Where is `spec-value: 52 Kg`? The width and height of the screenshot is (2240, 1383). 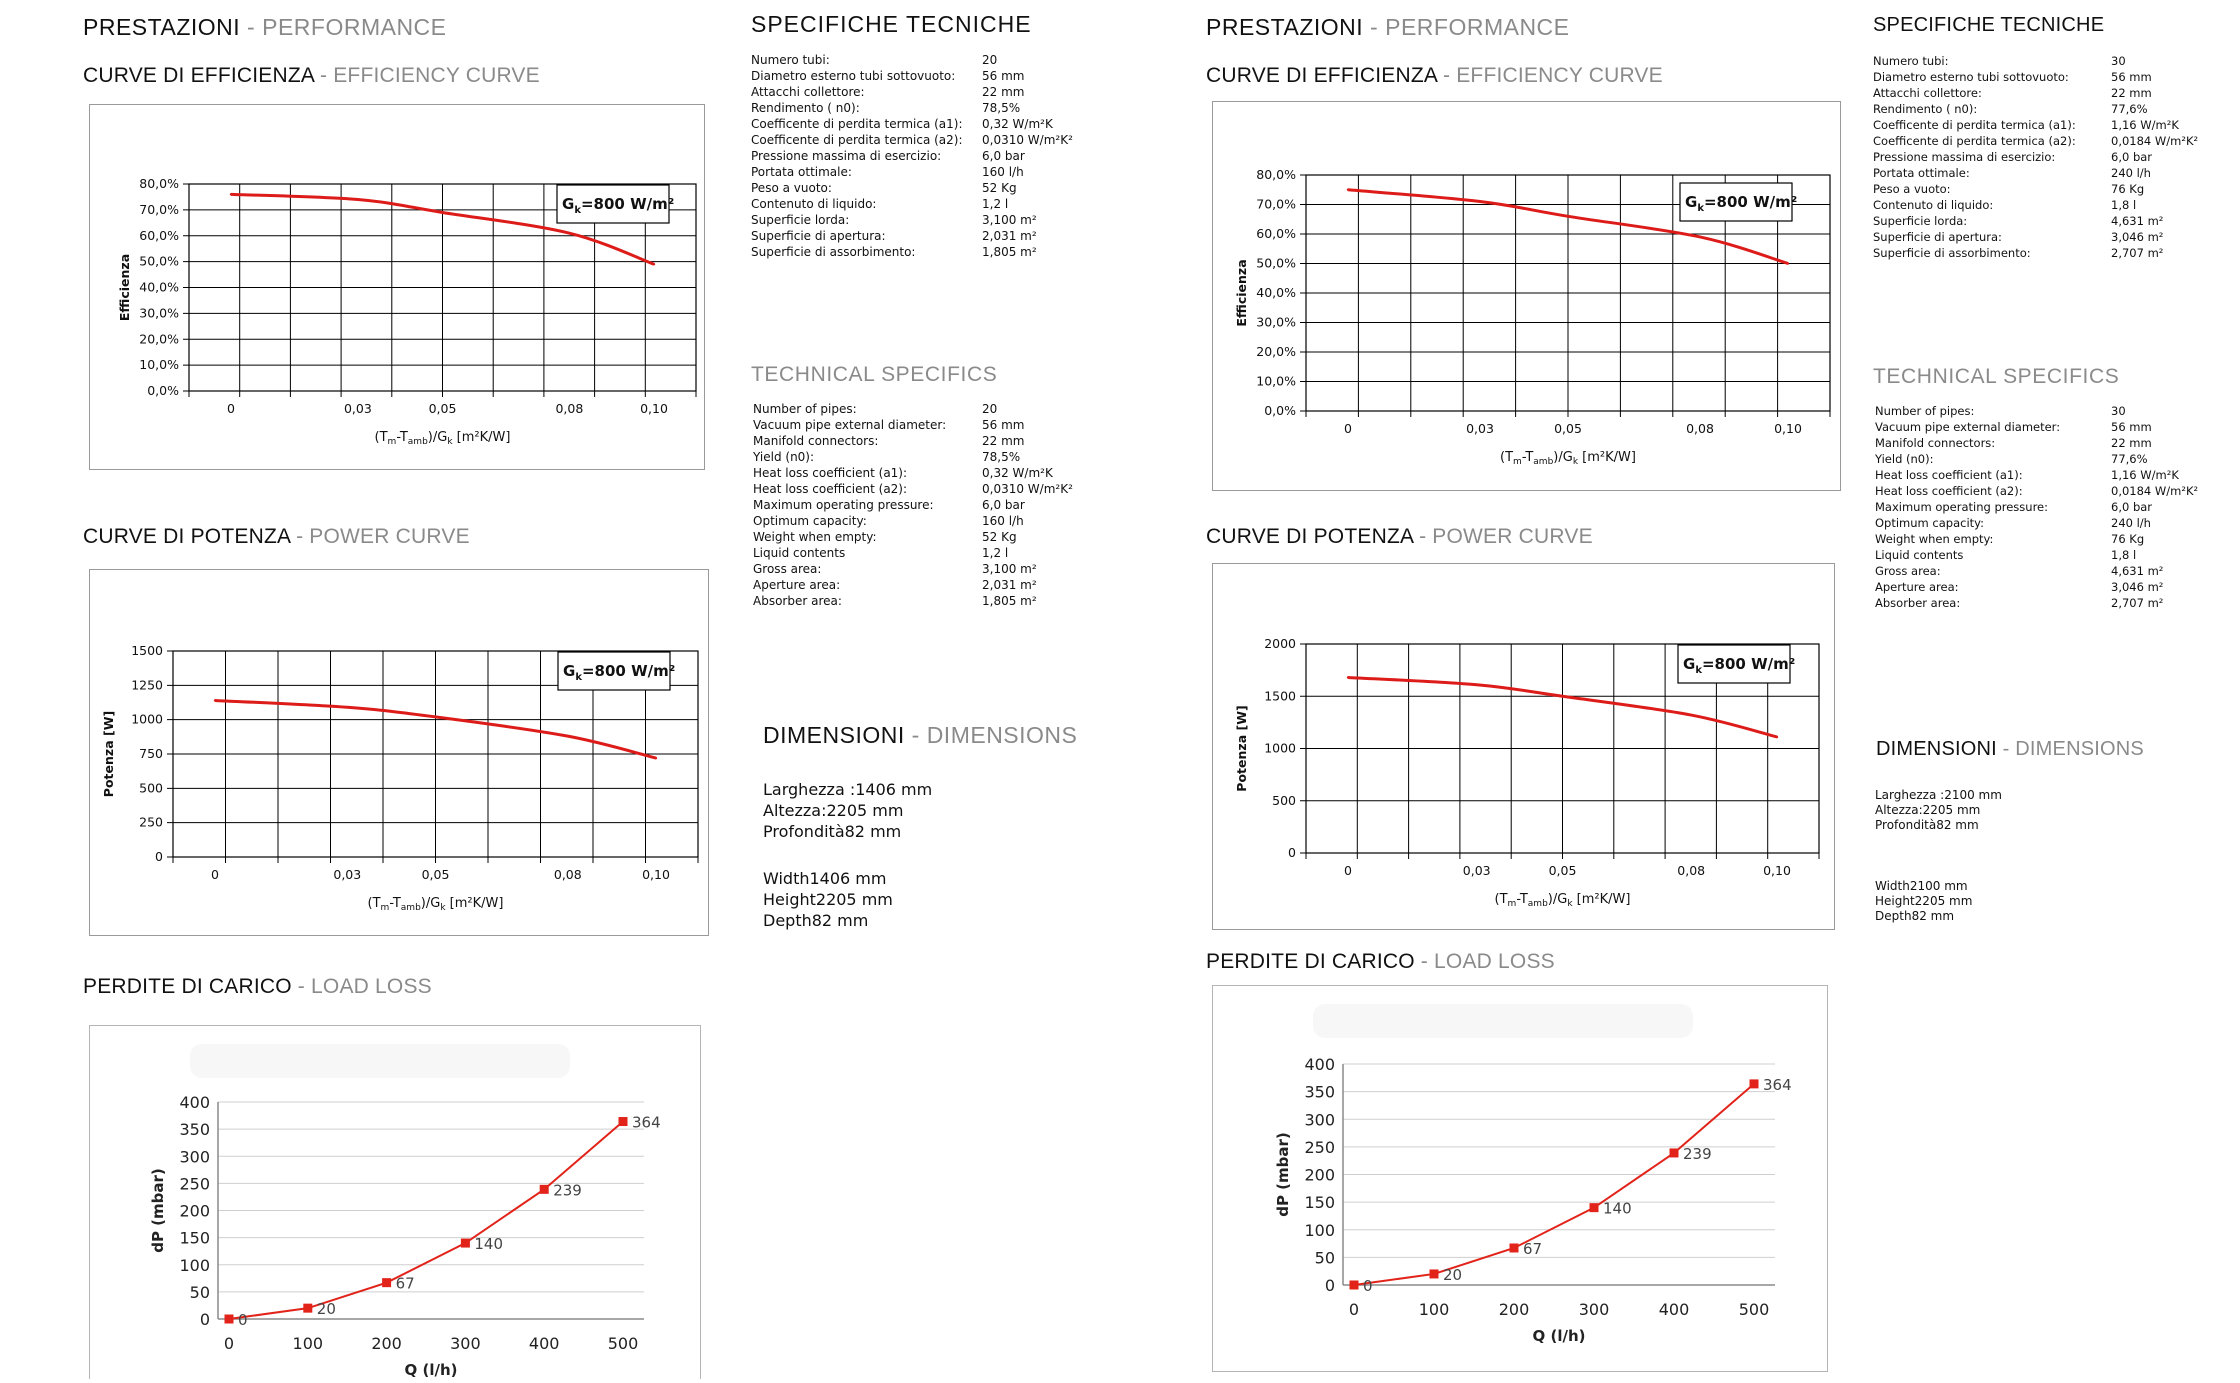 spec-value: 52 Kg is located at coordinates (999, 537).